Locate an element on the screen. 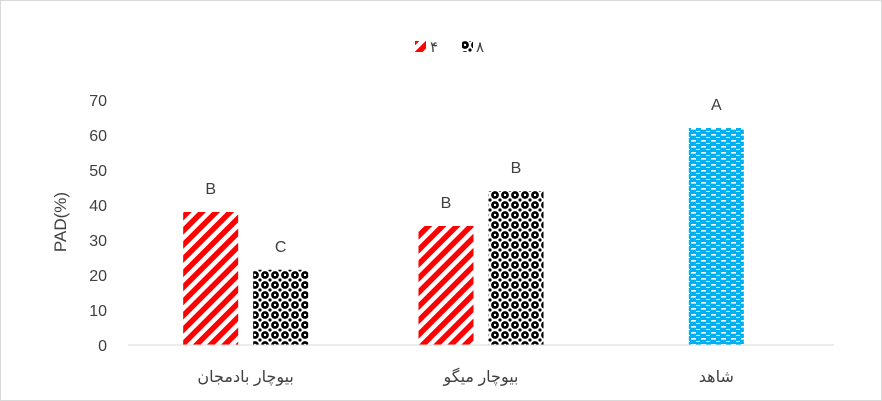  bar-label-1-series-2: C is located at coordinates (281, 247).